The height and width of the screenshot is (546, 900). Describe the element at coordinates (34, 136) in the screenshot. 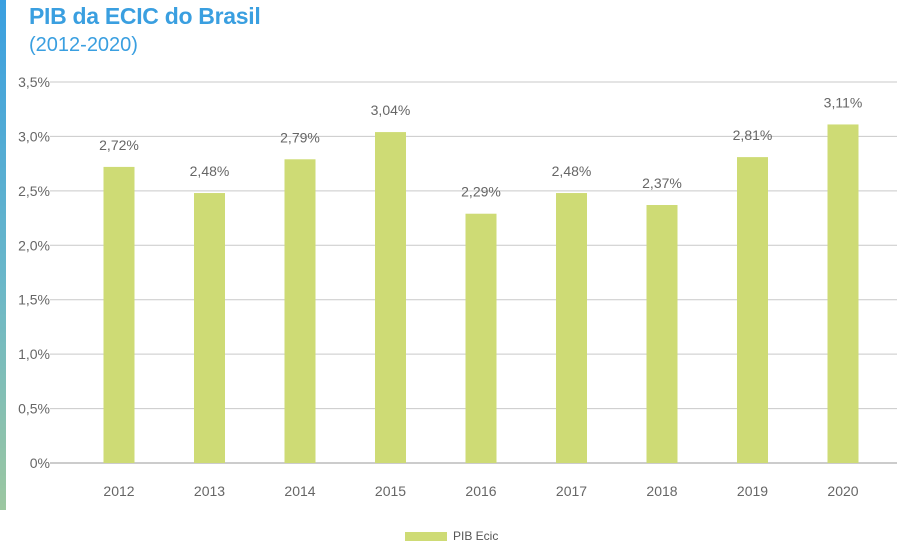

I see `y-tick-label: 3,0%` at that location.